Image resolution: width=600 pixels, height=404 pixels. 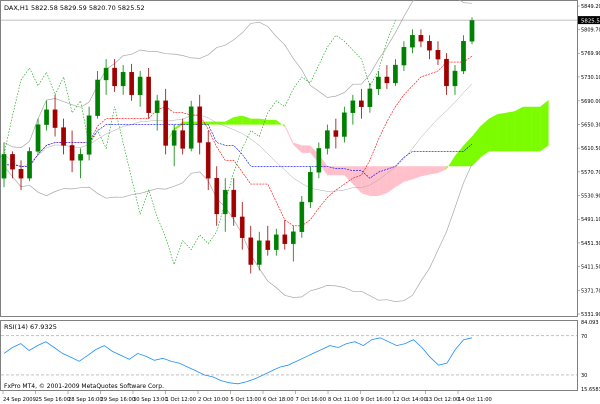 What do you see at coordinates (590, 244) in the screenshot?
I see `price-tick-label: 5451.30` at bounding box center [590, 244].